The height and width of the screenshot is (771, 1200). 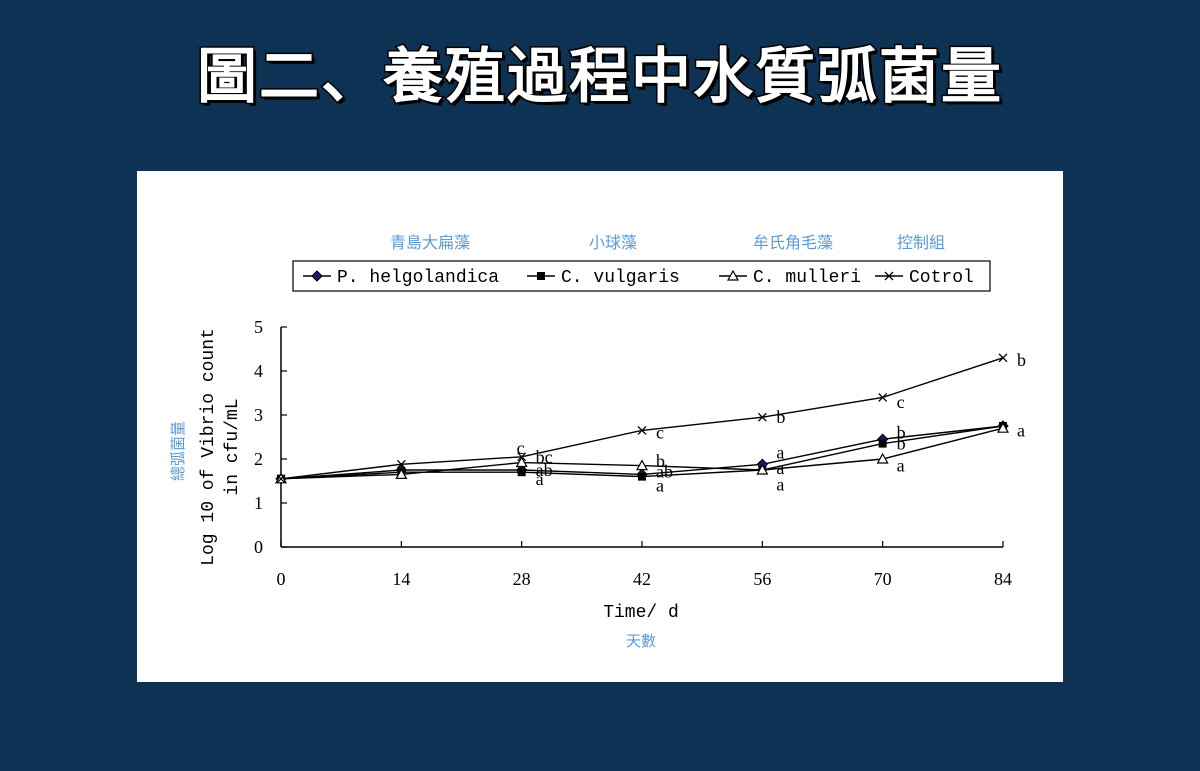 What do you see at coordinates (599, 77) in the screenshot?
I see `slide-title: 圖二、養殖過程中水質弧菌量` at bounding box center [599, 77].